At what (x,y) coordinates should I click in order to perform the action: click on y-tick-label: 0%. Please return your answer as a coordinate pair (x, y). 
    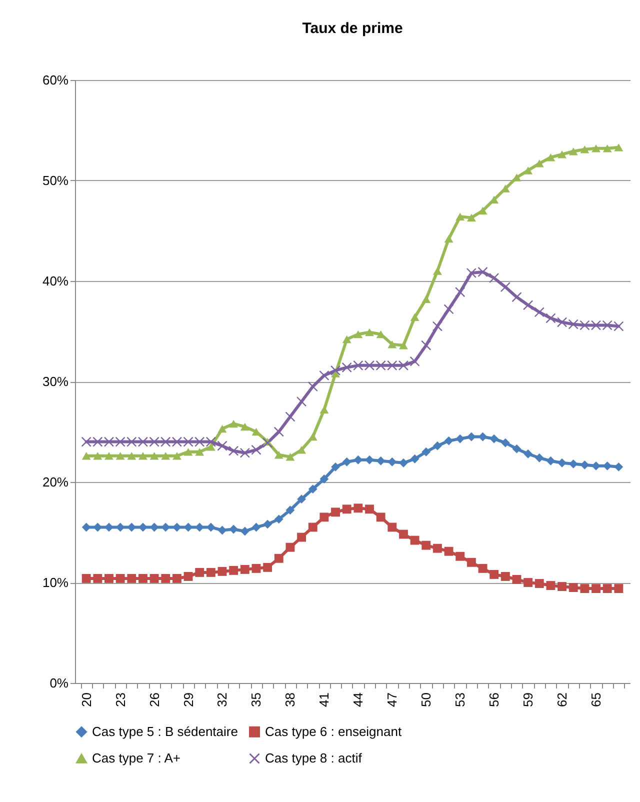
    Looking at the image, I should click on (59, 683).